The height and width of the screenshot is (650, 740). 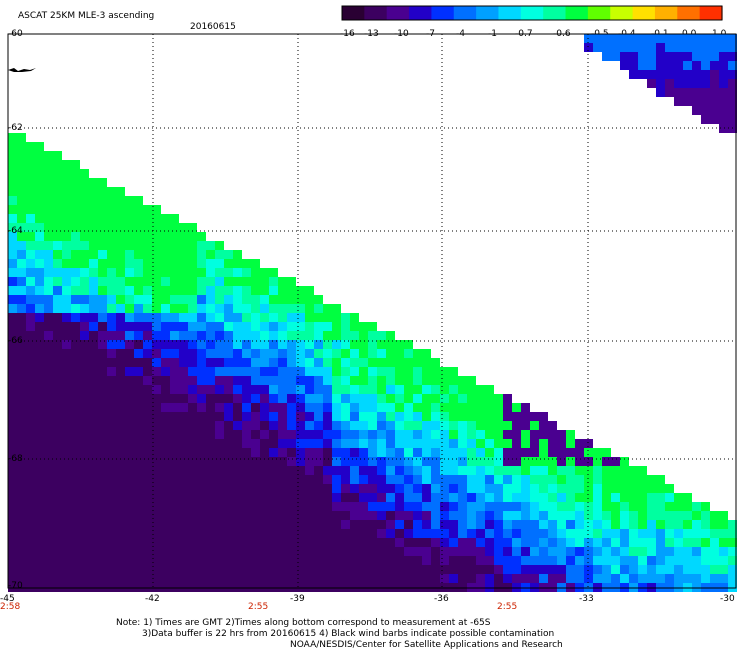 What do you see at coordinates (376, 13) in the screenshot?
I see `colorbar-swatch` at bounding box center [376, 13].